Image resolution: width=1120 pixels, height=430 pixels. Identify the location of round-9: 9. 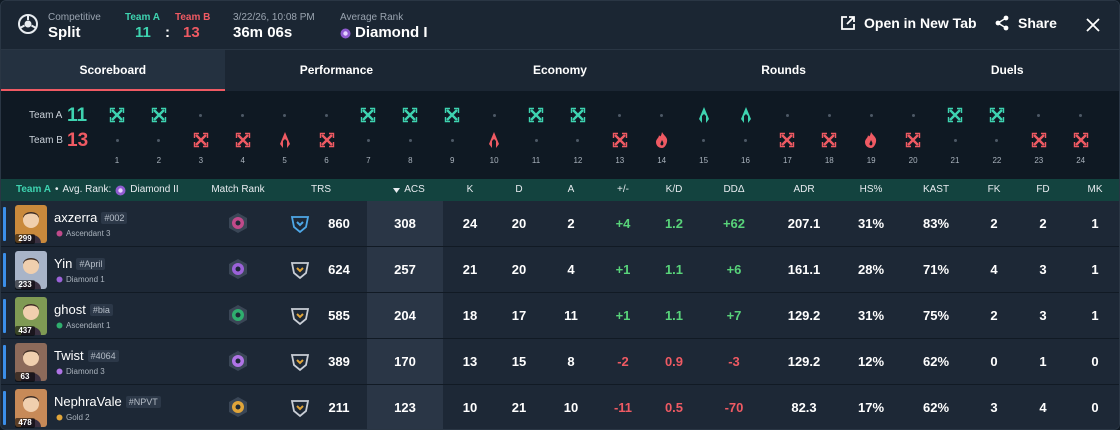
(452, 135).